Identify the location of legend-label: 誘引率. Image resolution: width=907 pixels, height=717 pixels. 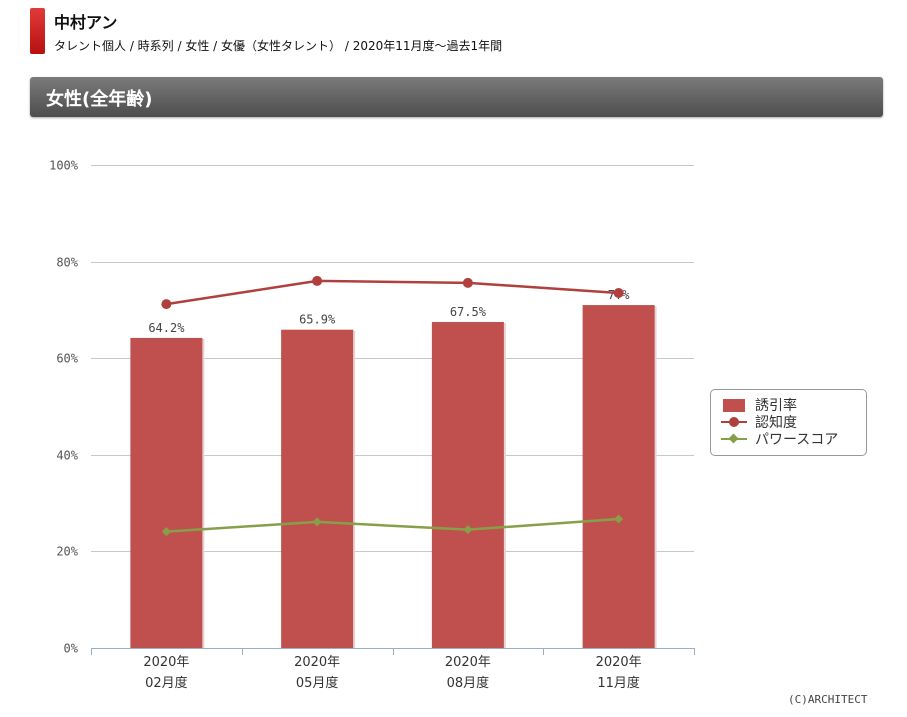
(776, 405).